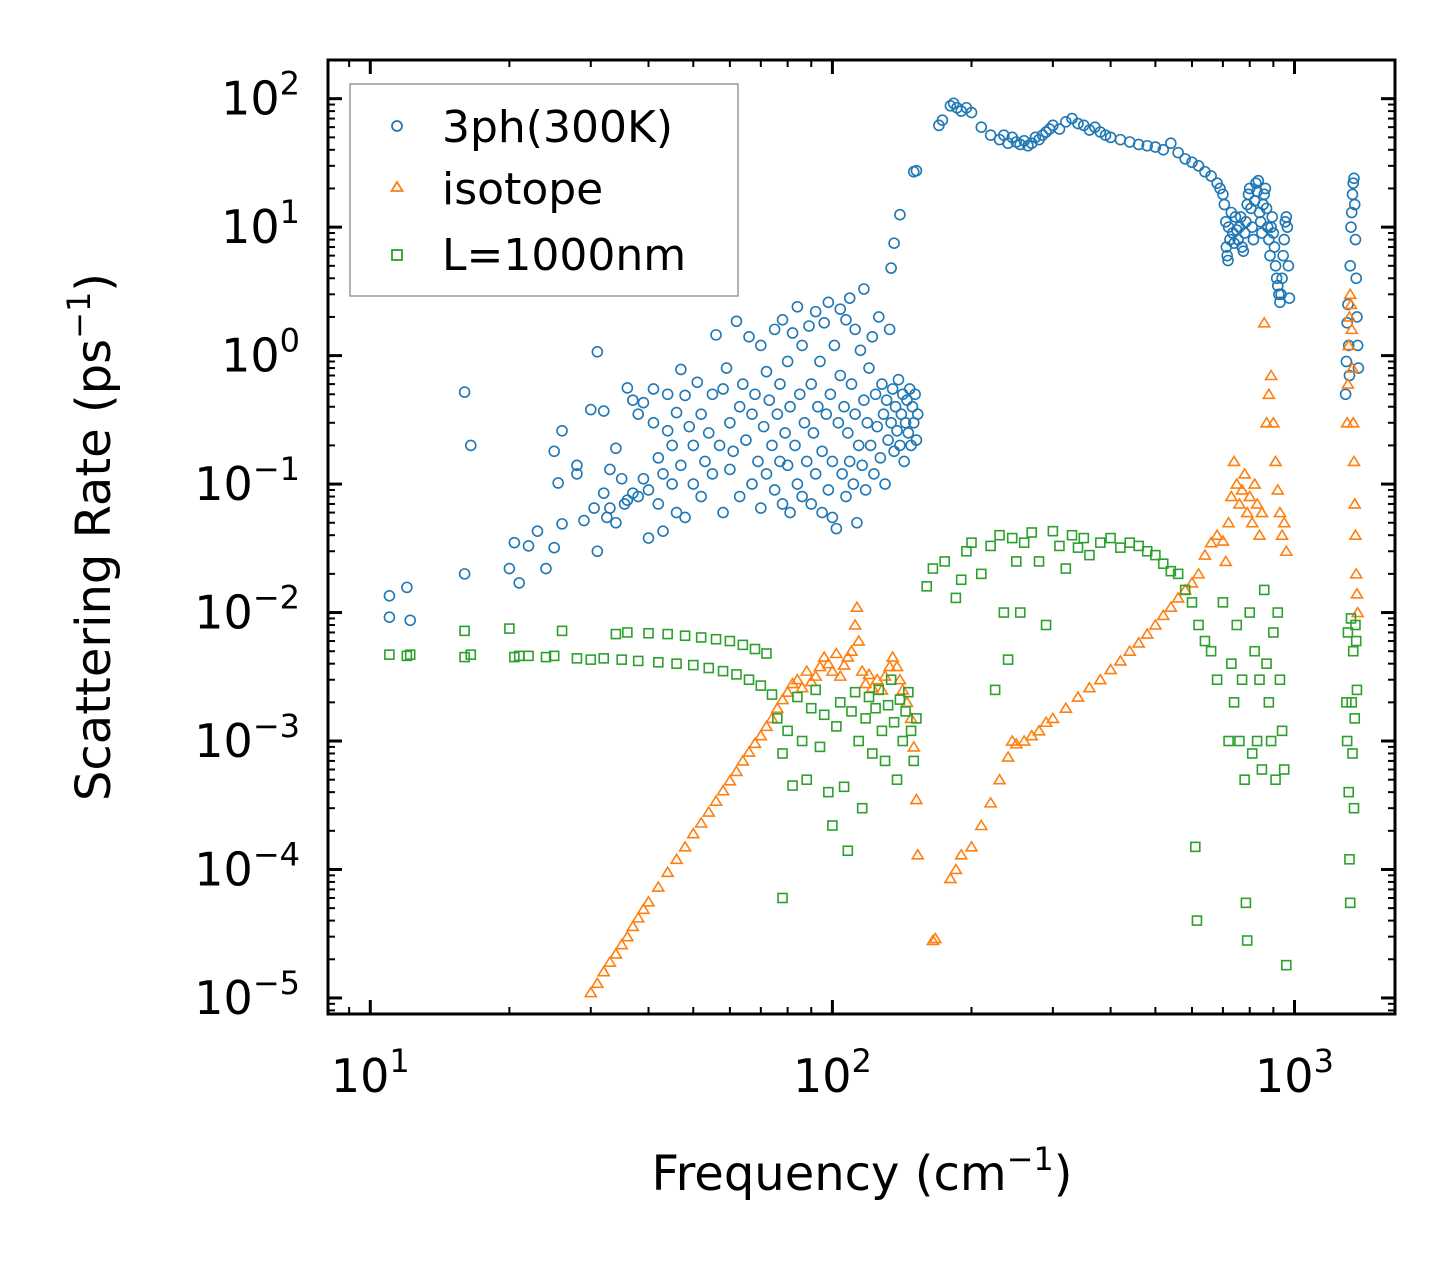 This screenshot has height=1265, width=1455. I want to click on y-tick-label-1: 10−4, so click(247, 865).